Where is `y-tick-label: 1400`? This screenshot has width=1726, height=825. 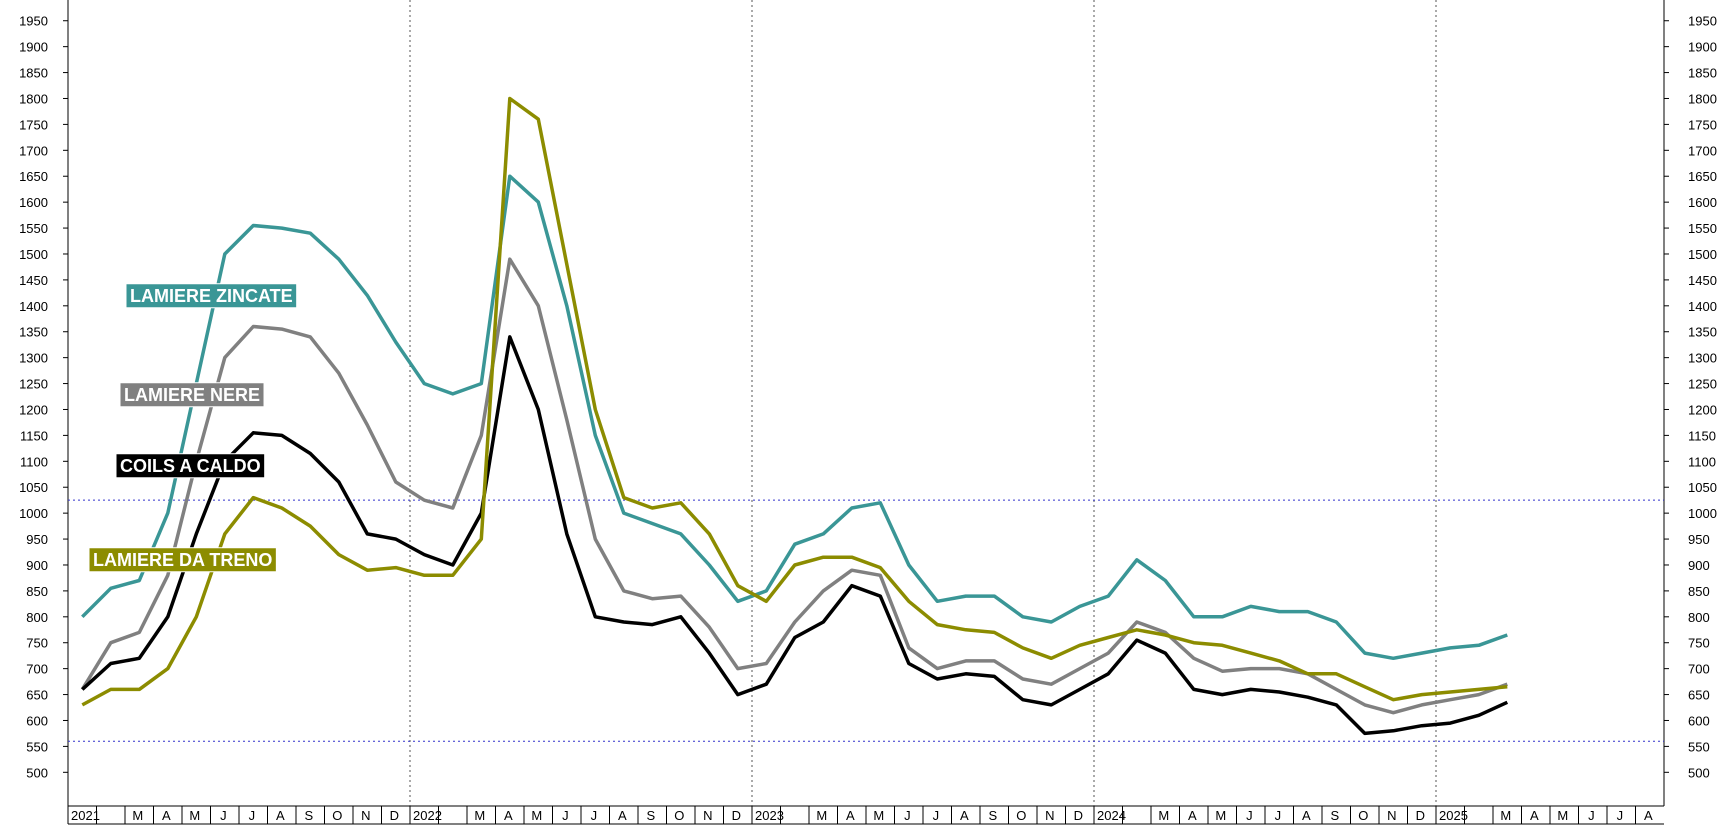
y-tick-label: 1400 is located at coordinates (1702, 306).